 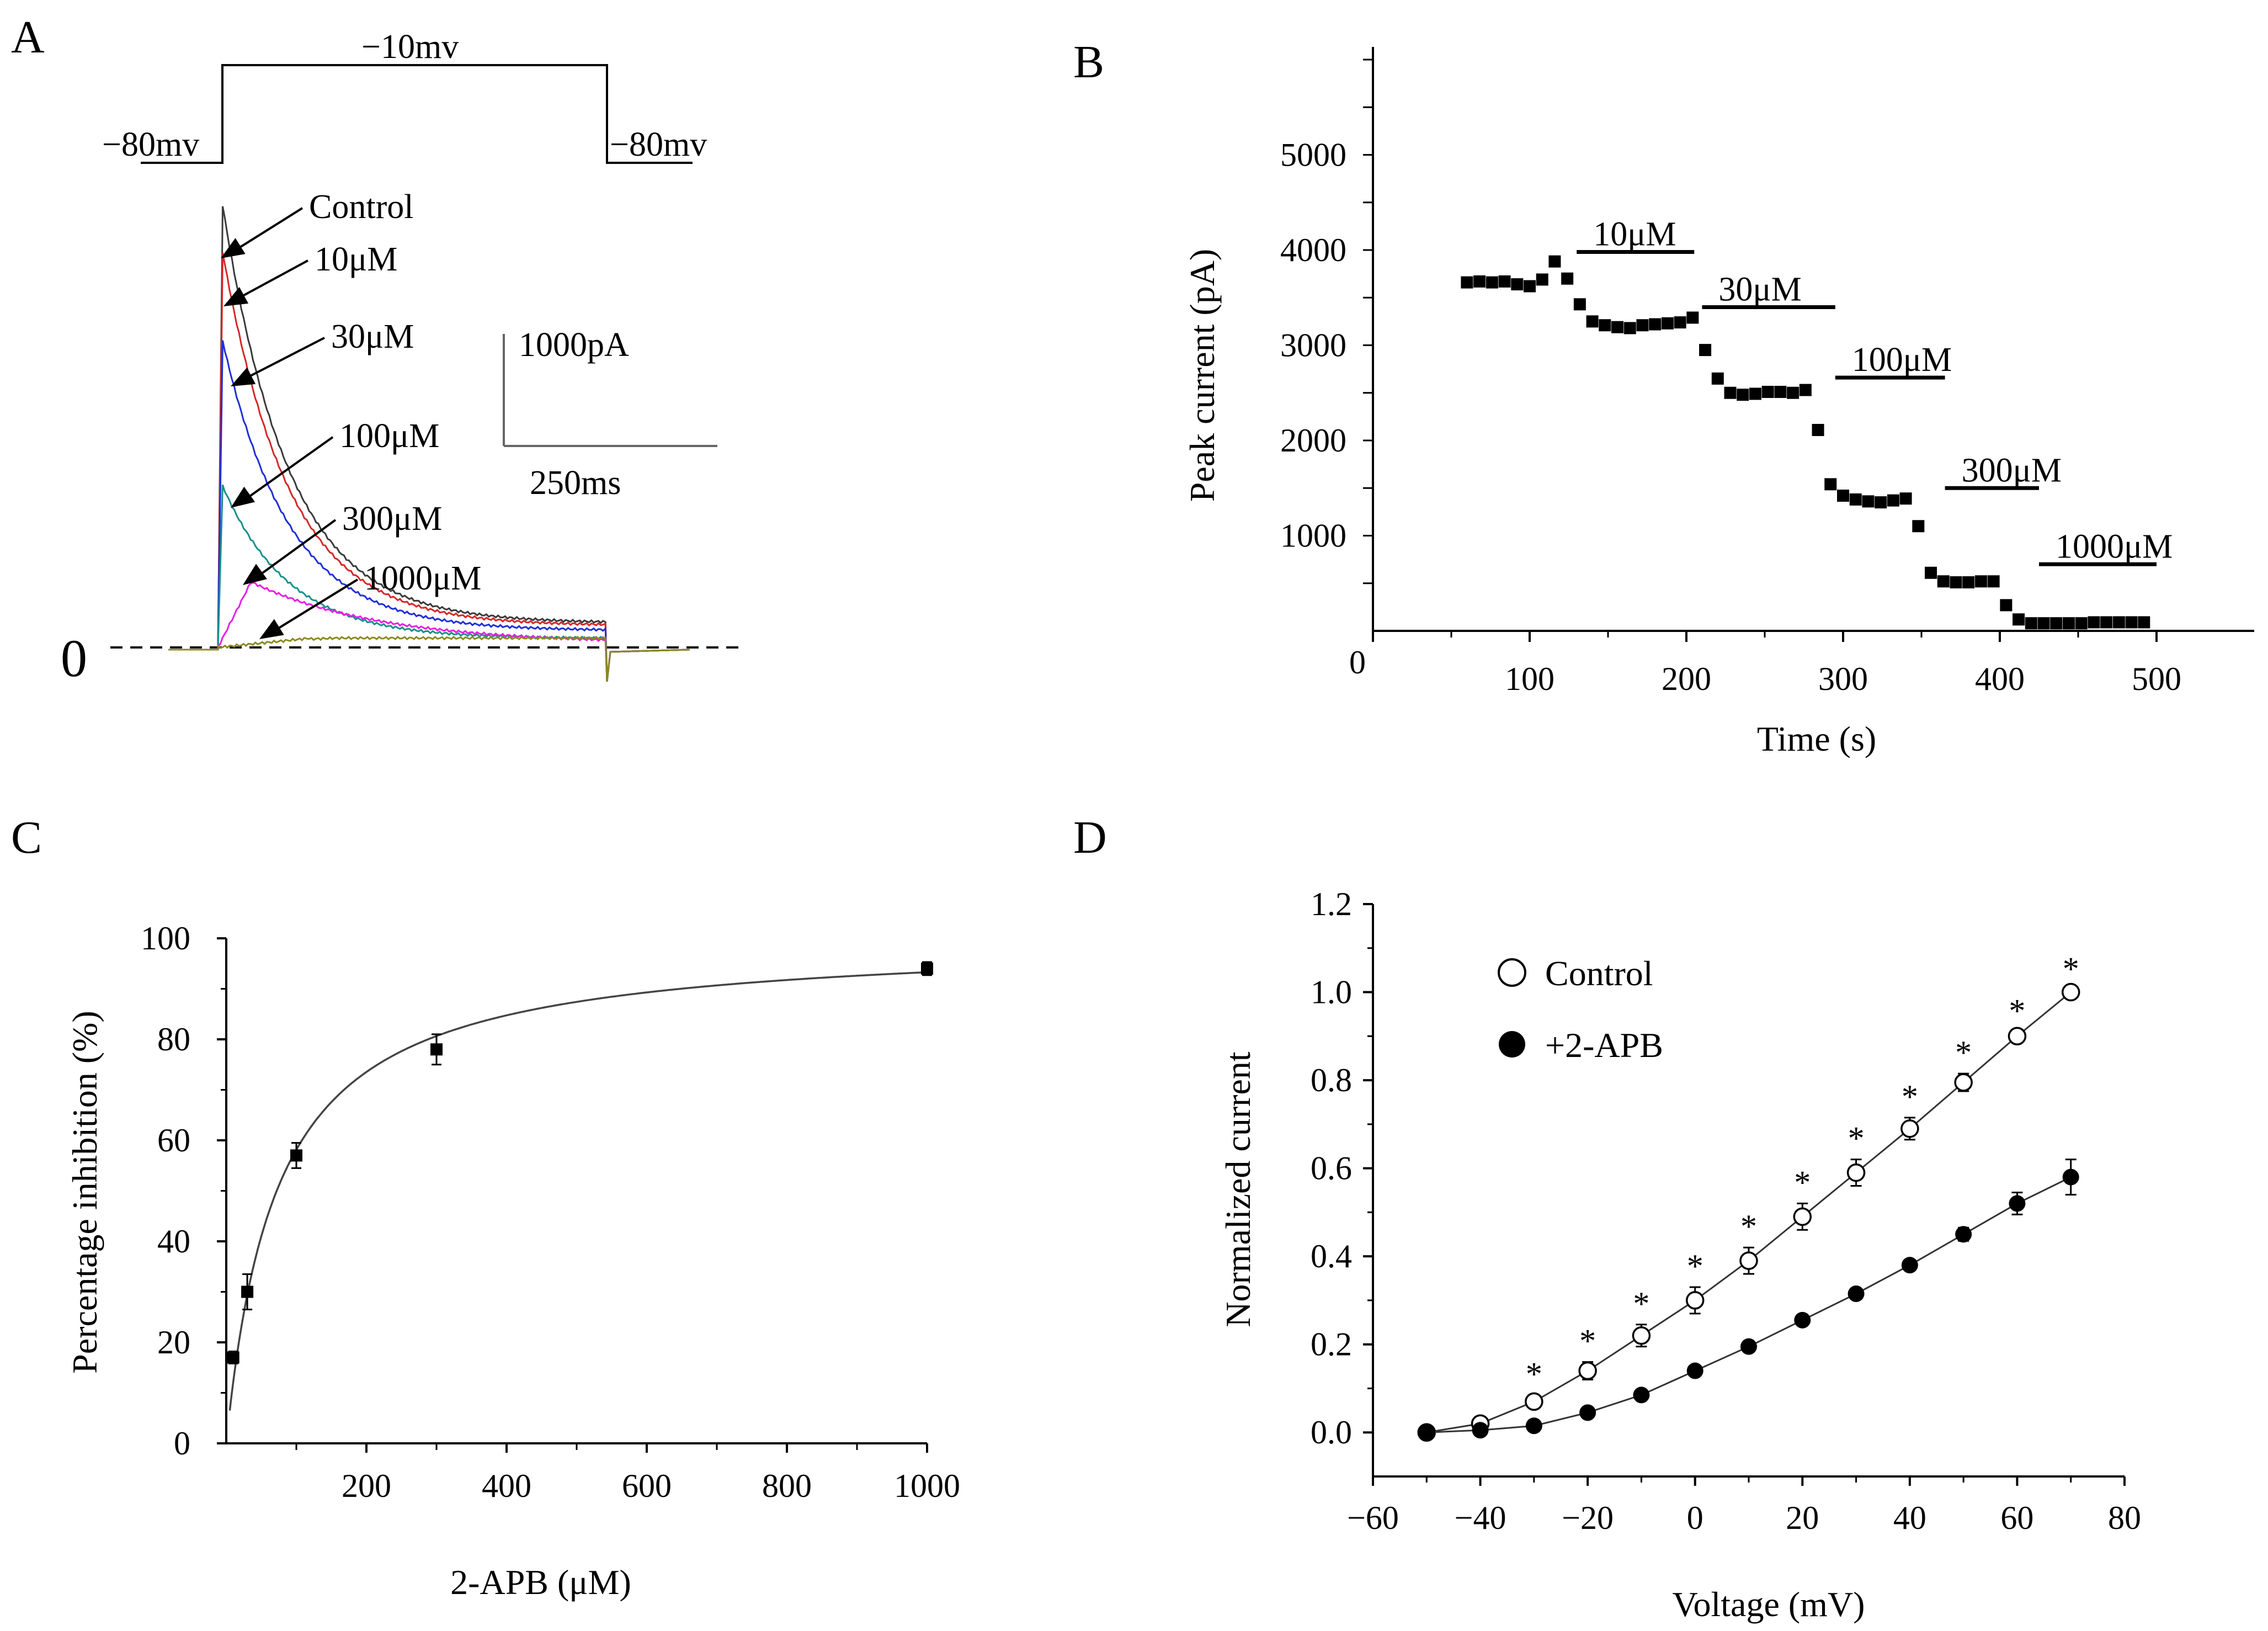 I want to click on y-tick-label: 40, so click(x=173, y=1241).